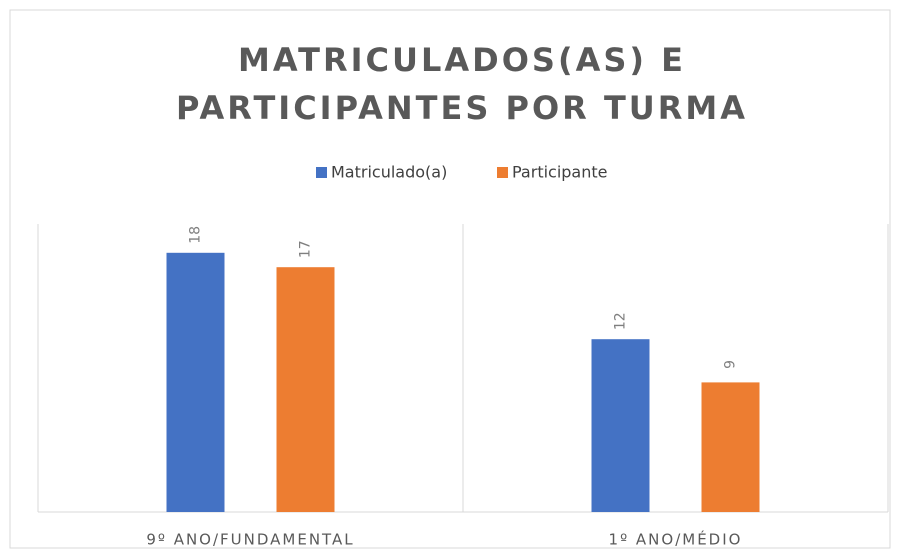 The image size is (901, 558). What do you see at coordinates (676, 539) in the screenshot?
I see `x-tick-label: 1º ANO/MÉDIO` at bounding box center [676, 539].